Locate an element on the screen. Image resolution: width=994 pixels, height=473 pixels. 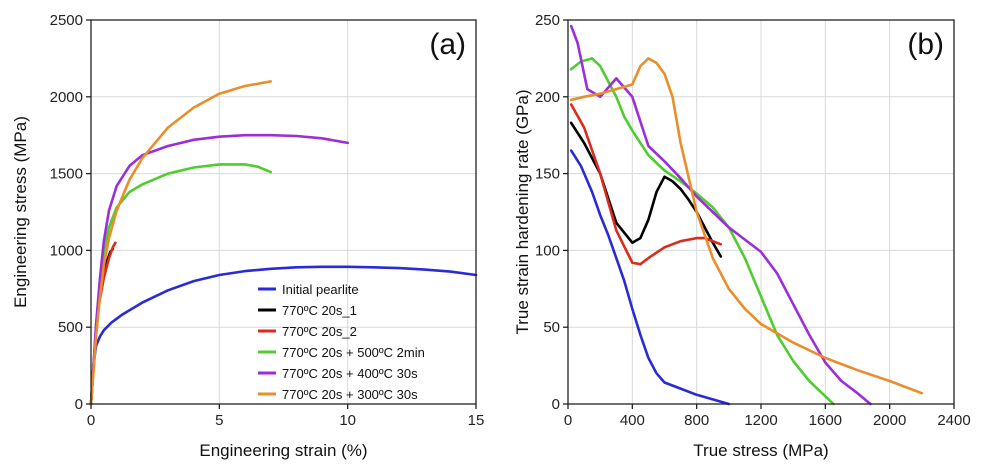
panel-b-x-tick-label: 1200 is located at coordinates (760, 420).